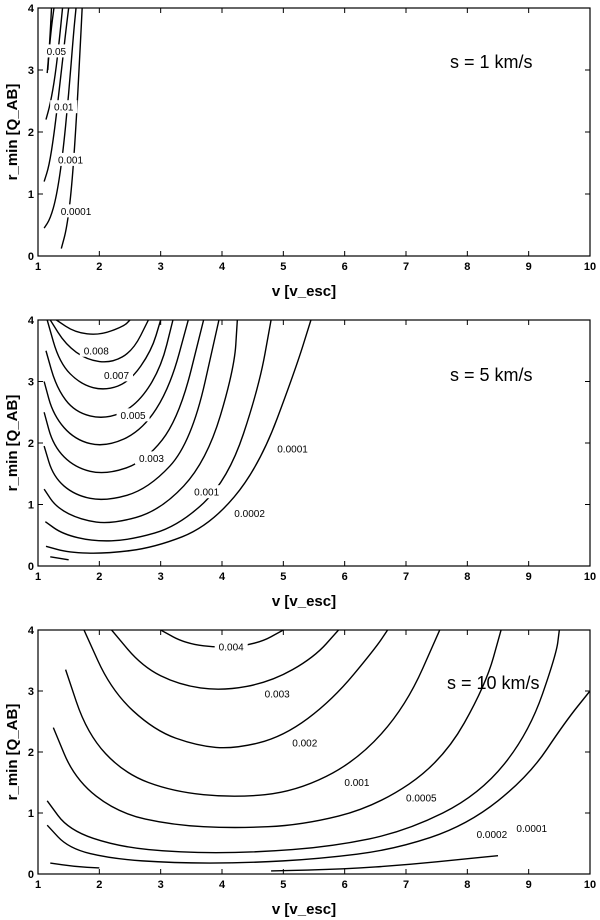 The width and height of the screenshot is (600, 920). Describe the element at coordinates (57, 52) in the screenshot. I see `contour-label: 0.05` at that location.